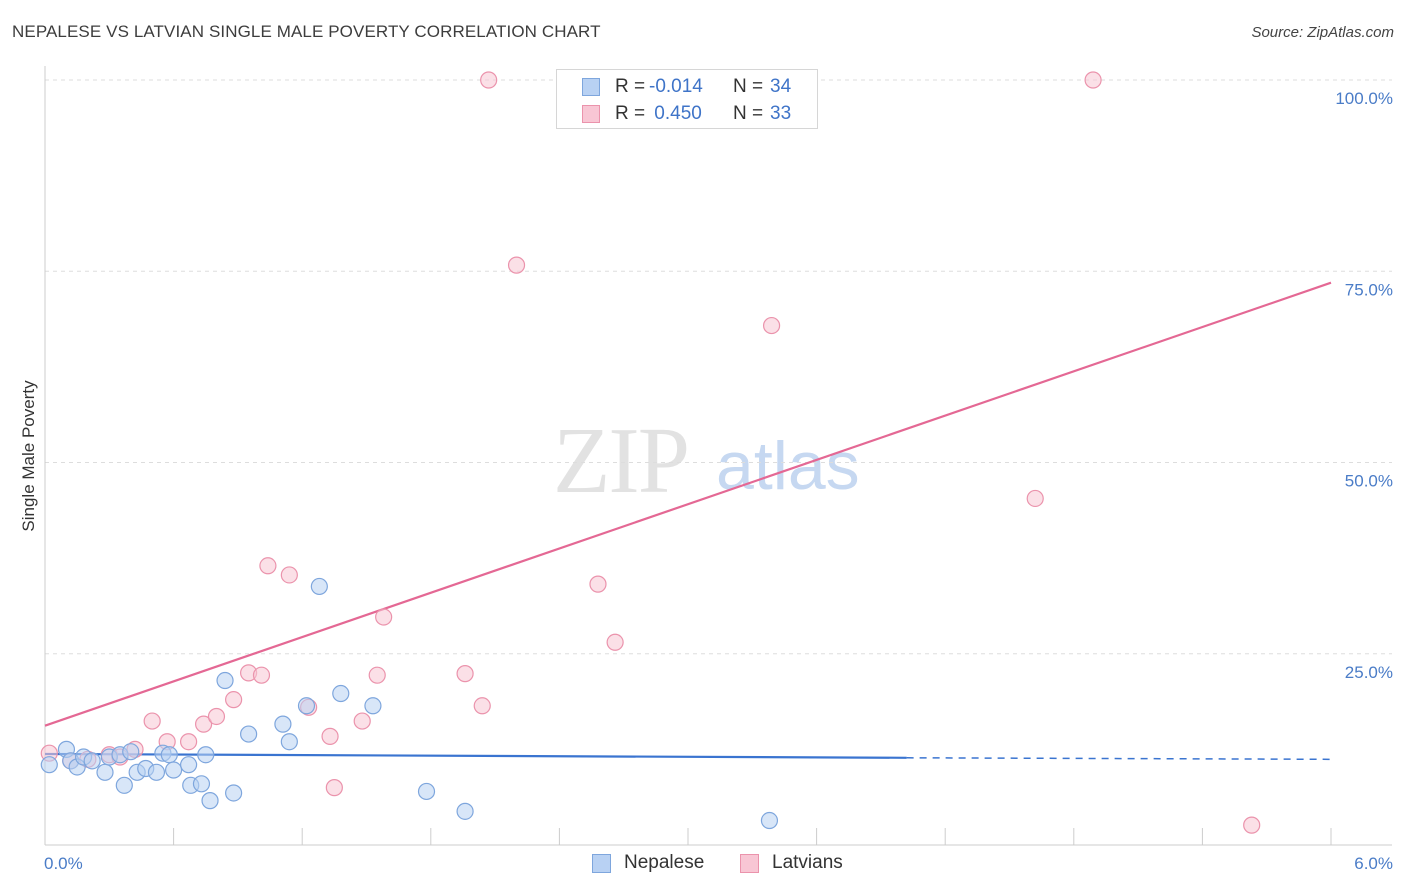 This screenshot has height=892, width=1406. Describe the element at coordinates (718, 863) in the screenshot. I see `x-tick-labels: 0.0% 6.0%` at that location.